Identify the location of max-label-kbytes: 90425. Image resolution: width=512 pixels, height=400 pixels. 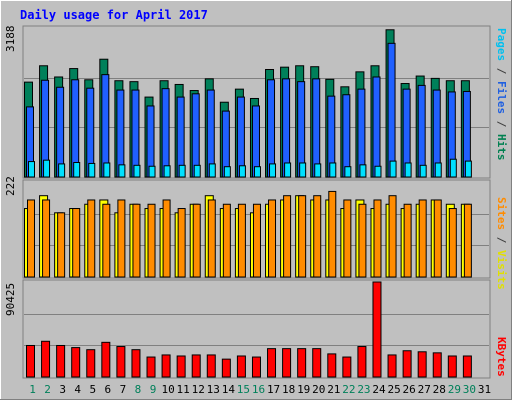
(10, 299).